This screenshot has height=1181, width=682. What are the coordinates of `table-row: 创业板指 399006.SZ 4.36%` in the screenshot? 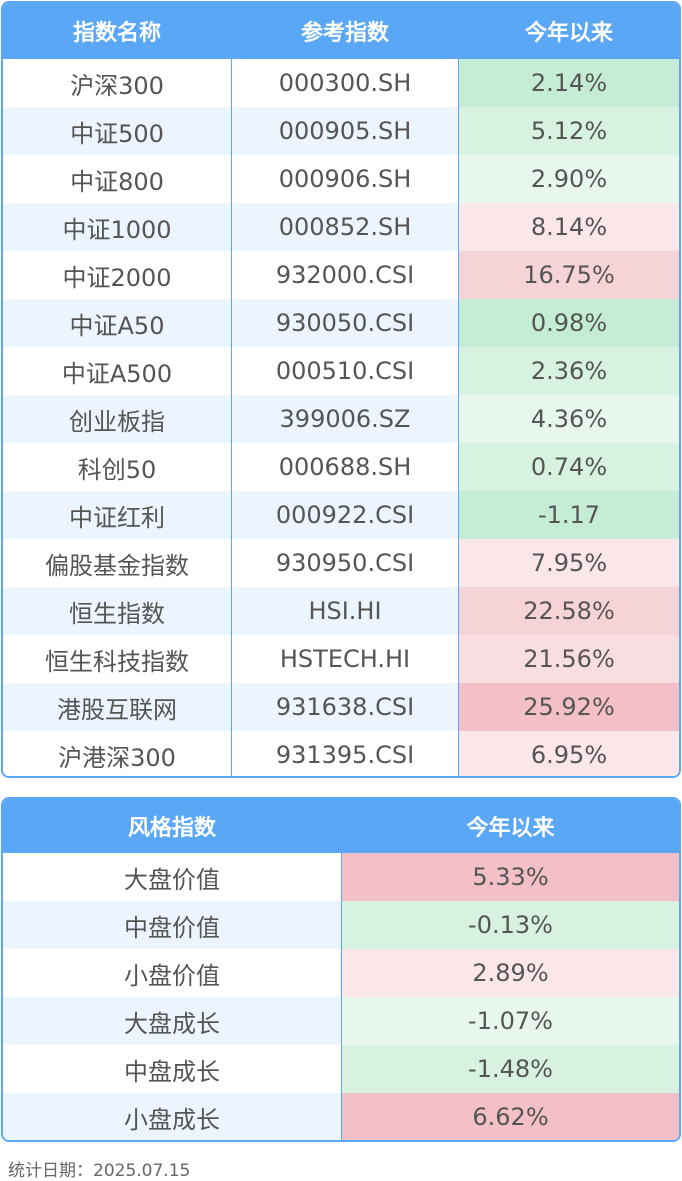 It's located at (341, 419).